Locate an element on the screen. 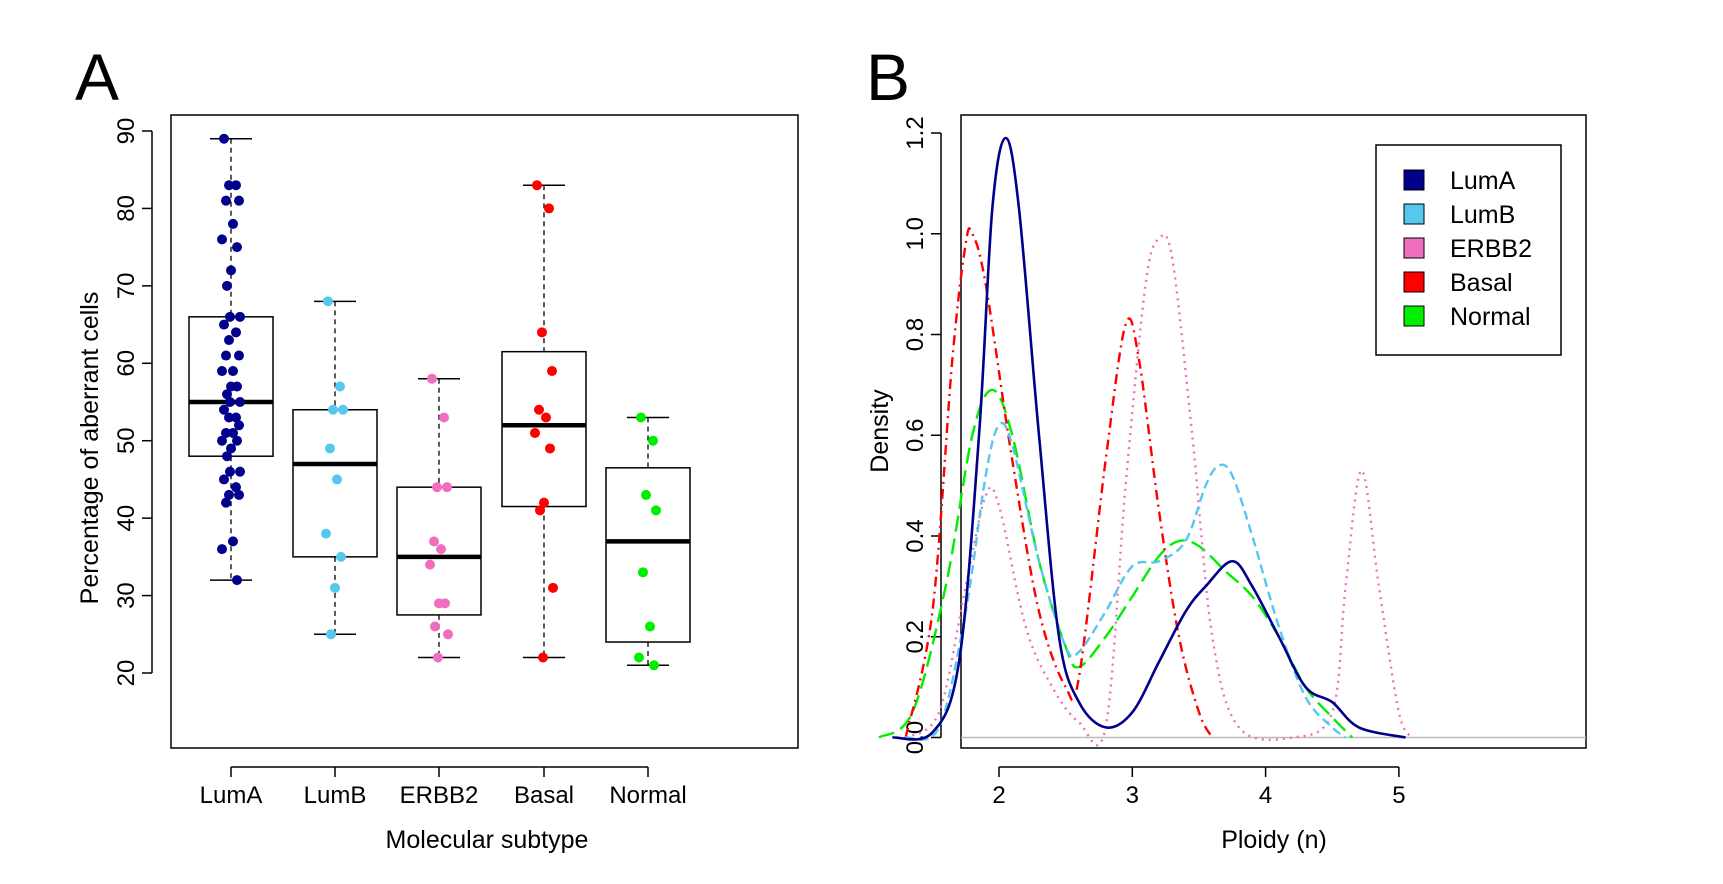 This screenshot has height=884, width=1723. density-line-normal is located at coordinates (1116, 563).